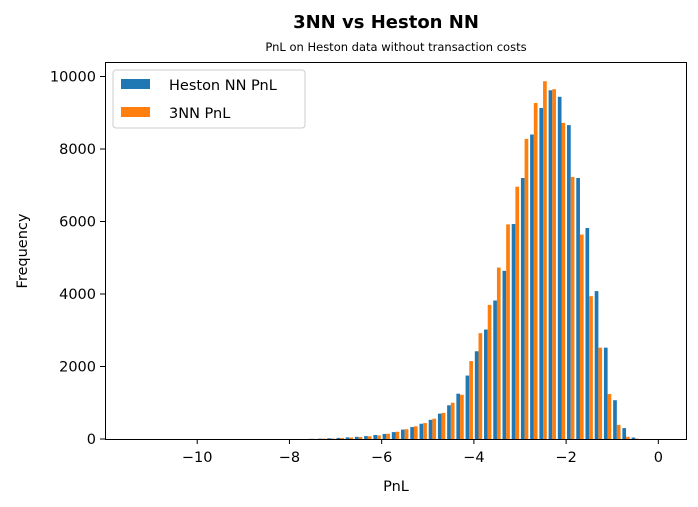 Image resolution: width=698 pixels, height=507 pixels. What do you see at coordinates (422, 452) in the screenshot?
I see `x-axis-ticks: −10 −8 −6 −4 −2 0` at bounding box center [422, 452].